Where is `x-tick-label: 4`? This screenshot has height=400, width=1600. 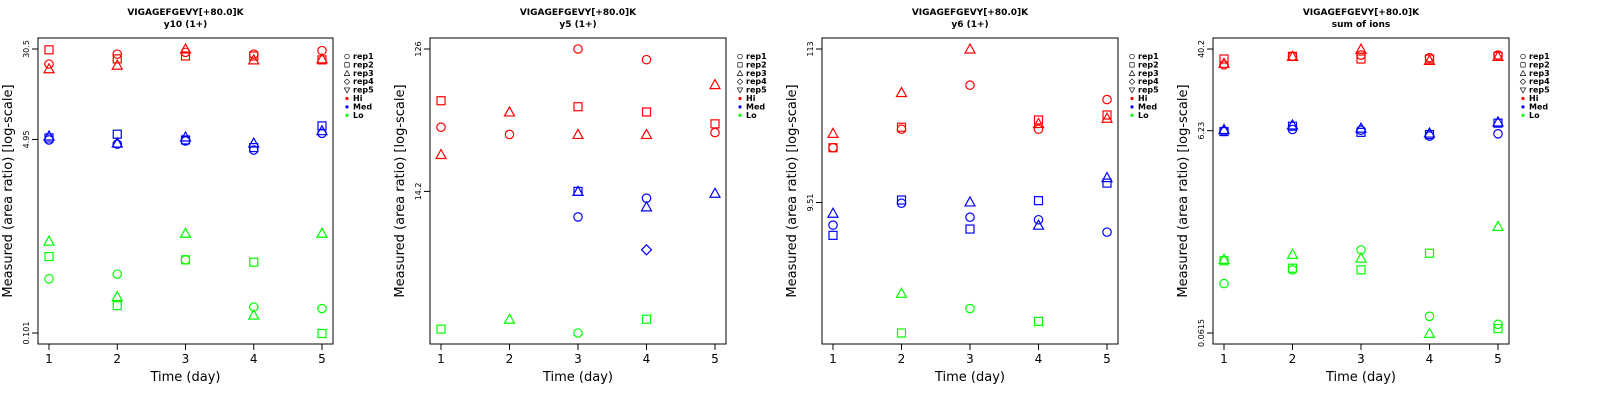 x-tick-label: 4 is located at coordinates (1430, 359).